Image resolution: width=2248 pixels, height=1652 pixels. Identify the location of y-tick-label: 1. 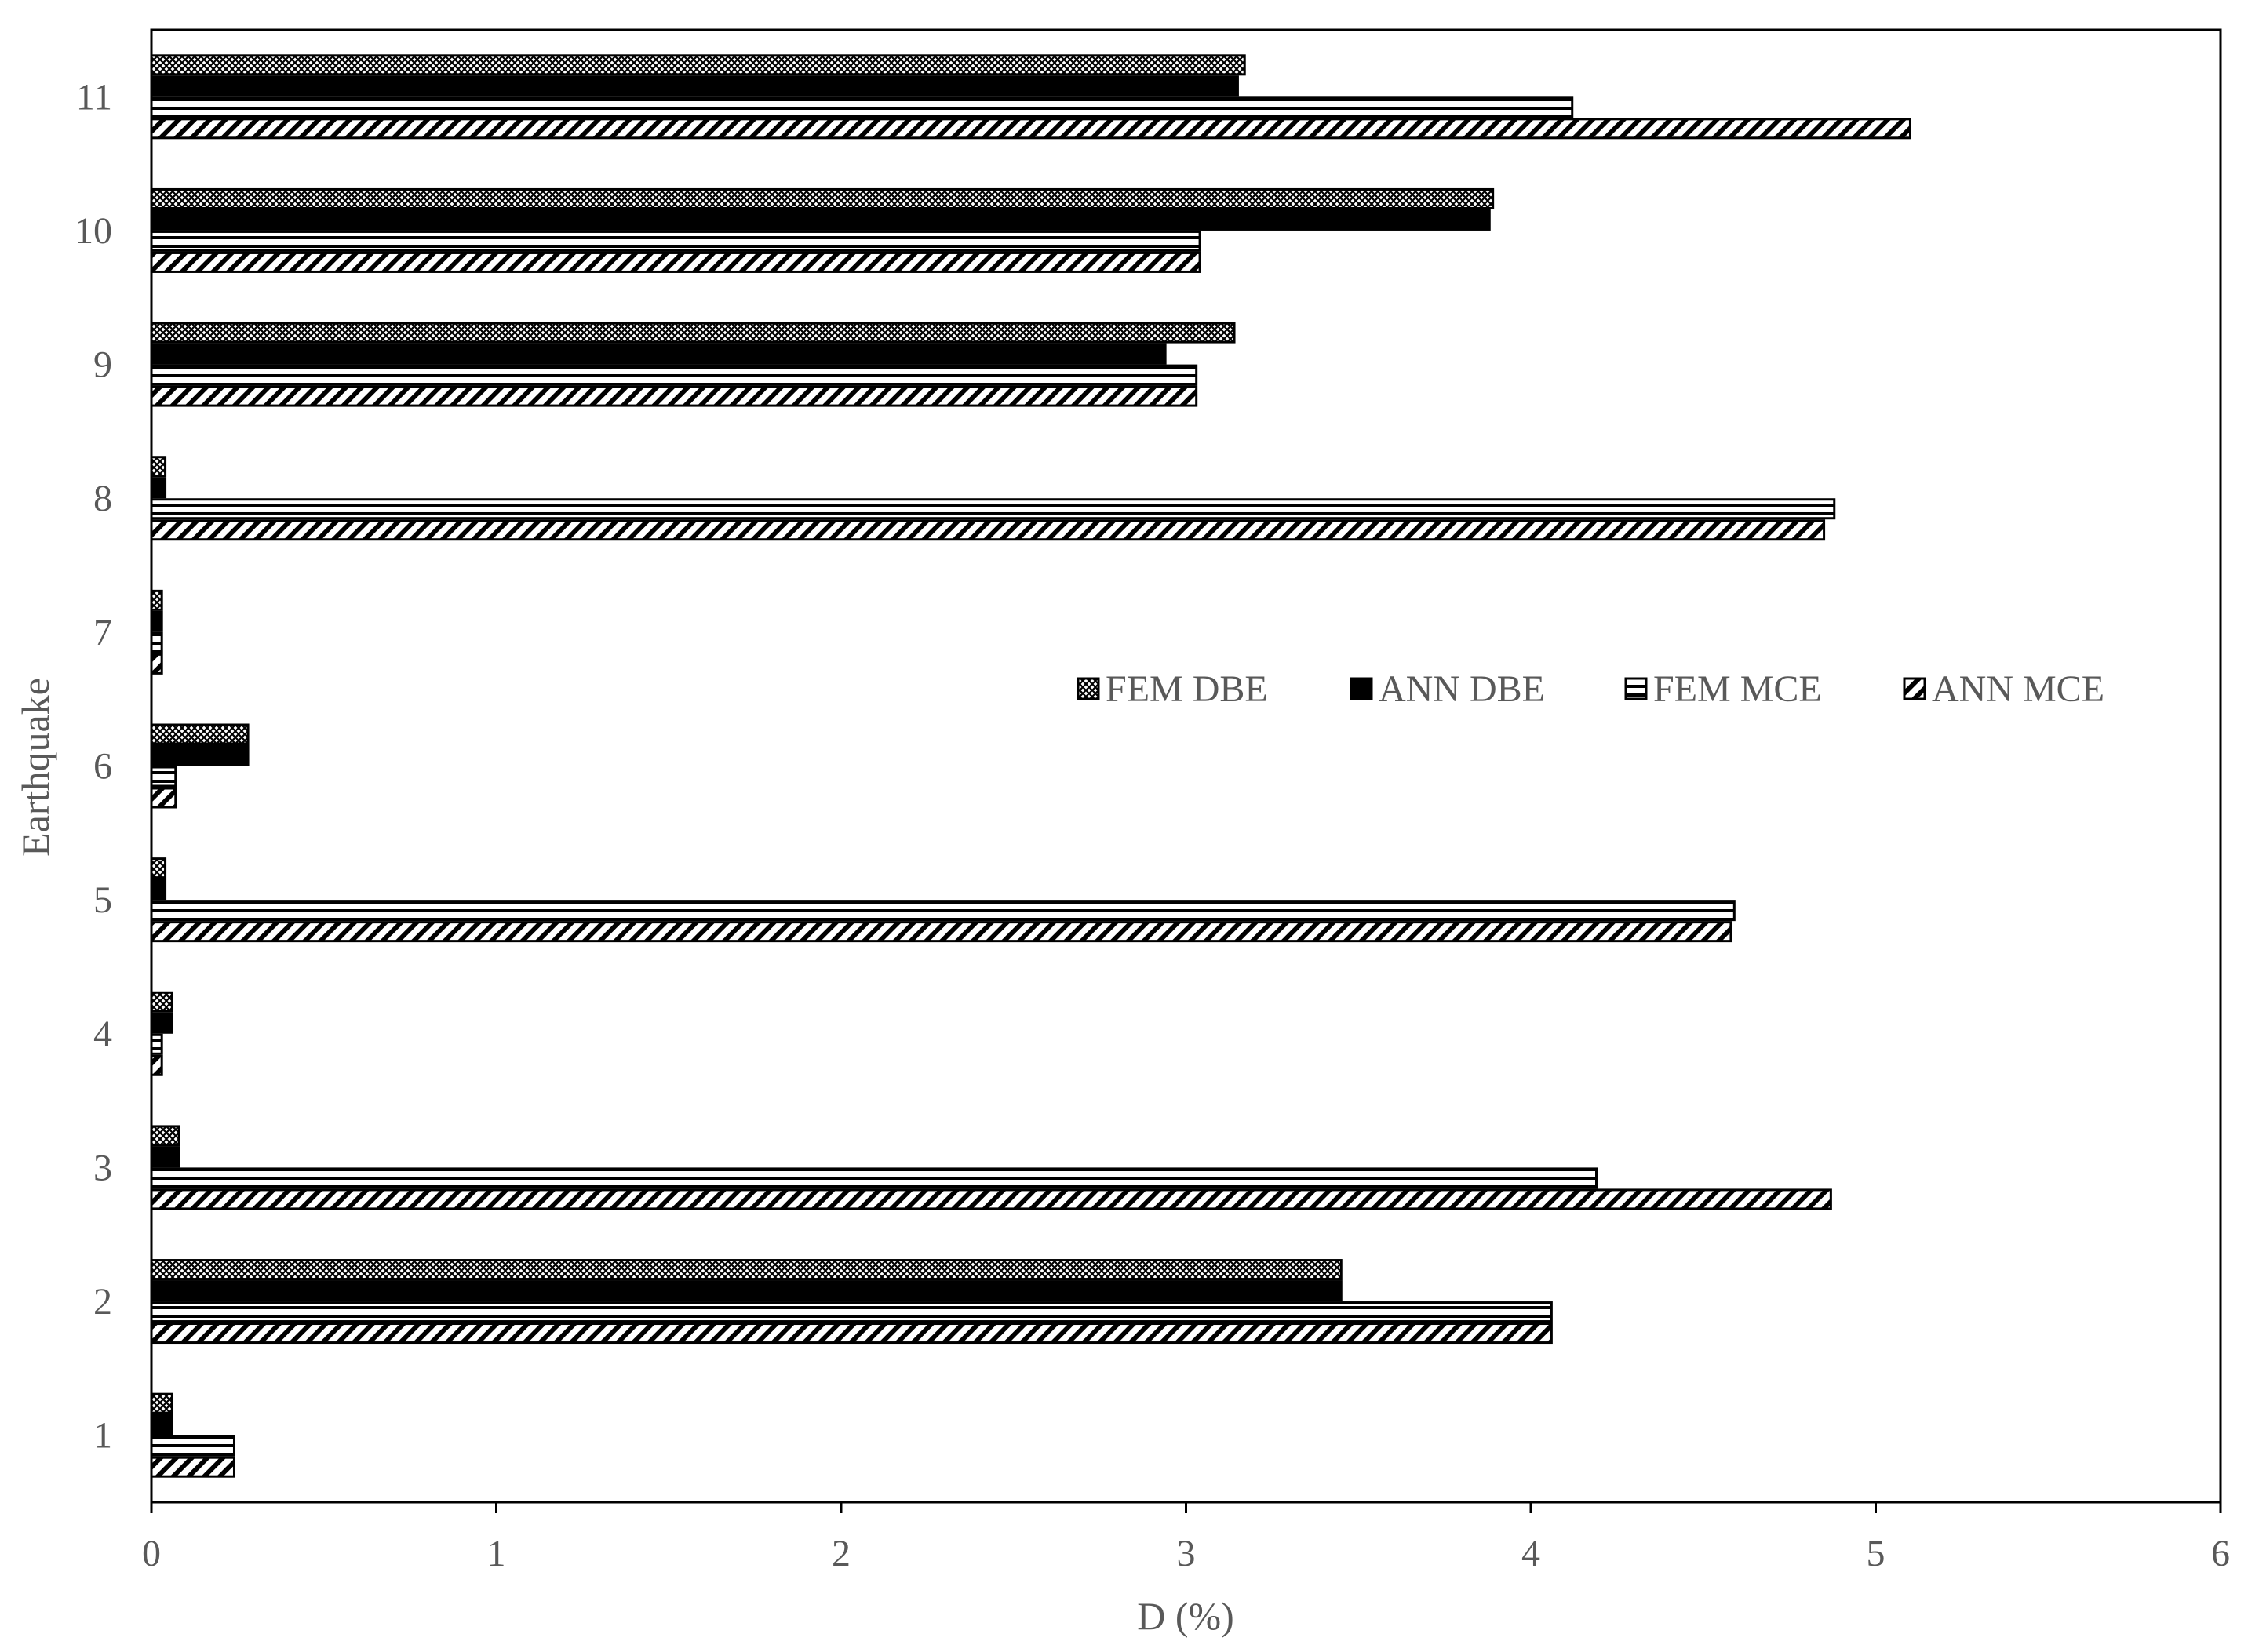
(102, 1436).